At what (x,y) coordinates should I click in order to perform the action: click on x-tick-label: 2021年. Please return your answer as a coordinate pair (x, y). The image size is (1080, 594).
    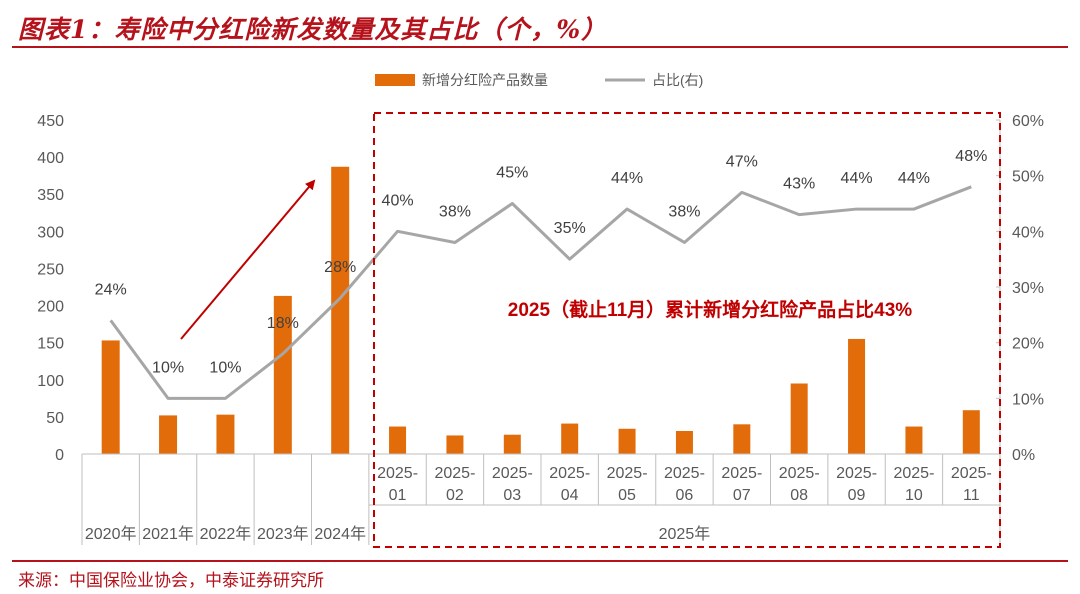
    Looking at the image, I should click on (168, 534).